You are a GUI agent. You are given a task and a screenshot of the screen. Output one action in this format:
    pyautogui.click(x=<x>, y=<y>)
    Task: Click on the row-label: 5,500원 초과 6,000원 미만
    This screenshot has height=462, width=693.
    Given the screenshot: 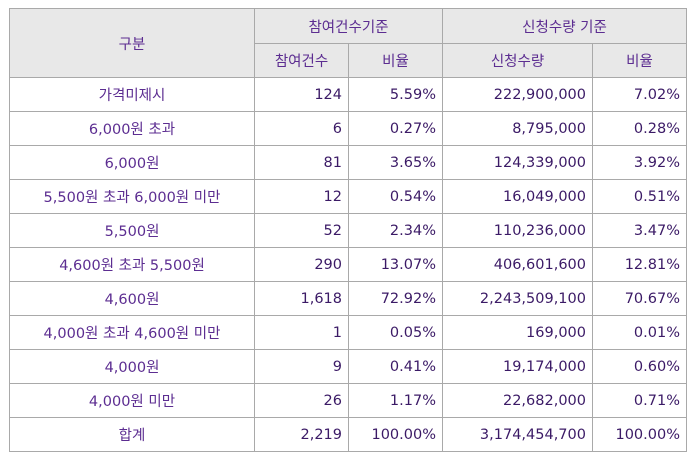 What is the action you would take?
    pyautogui.click(x=132, y=196)
    